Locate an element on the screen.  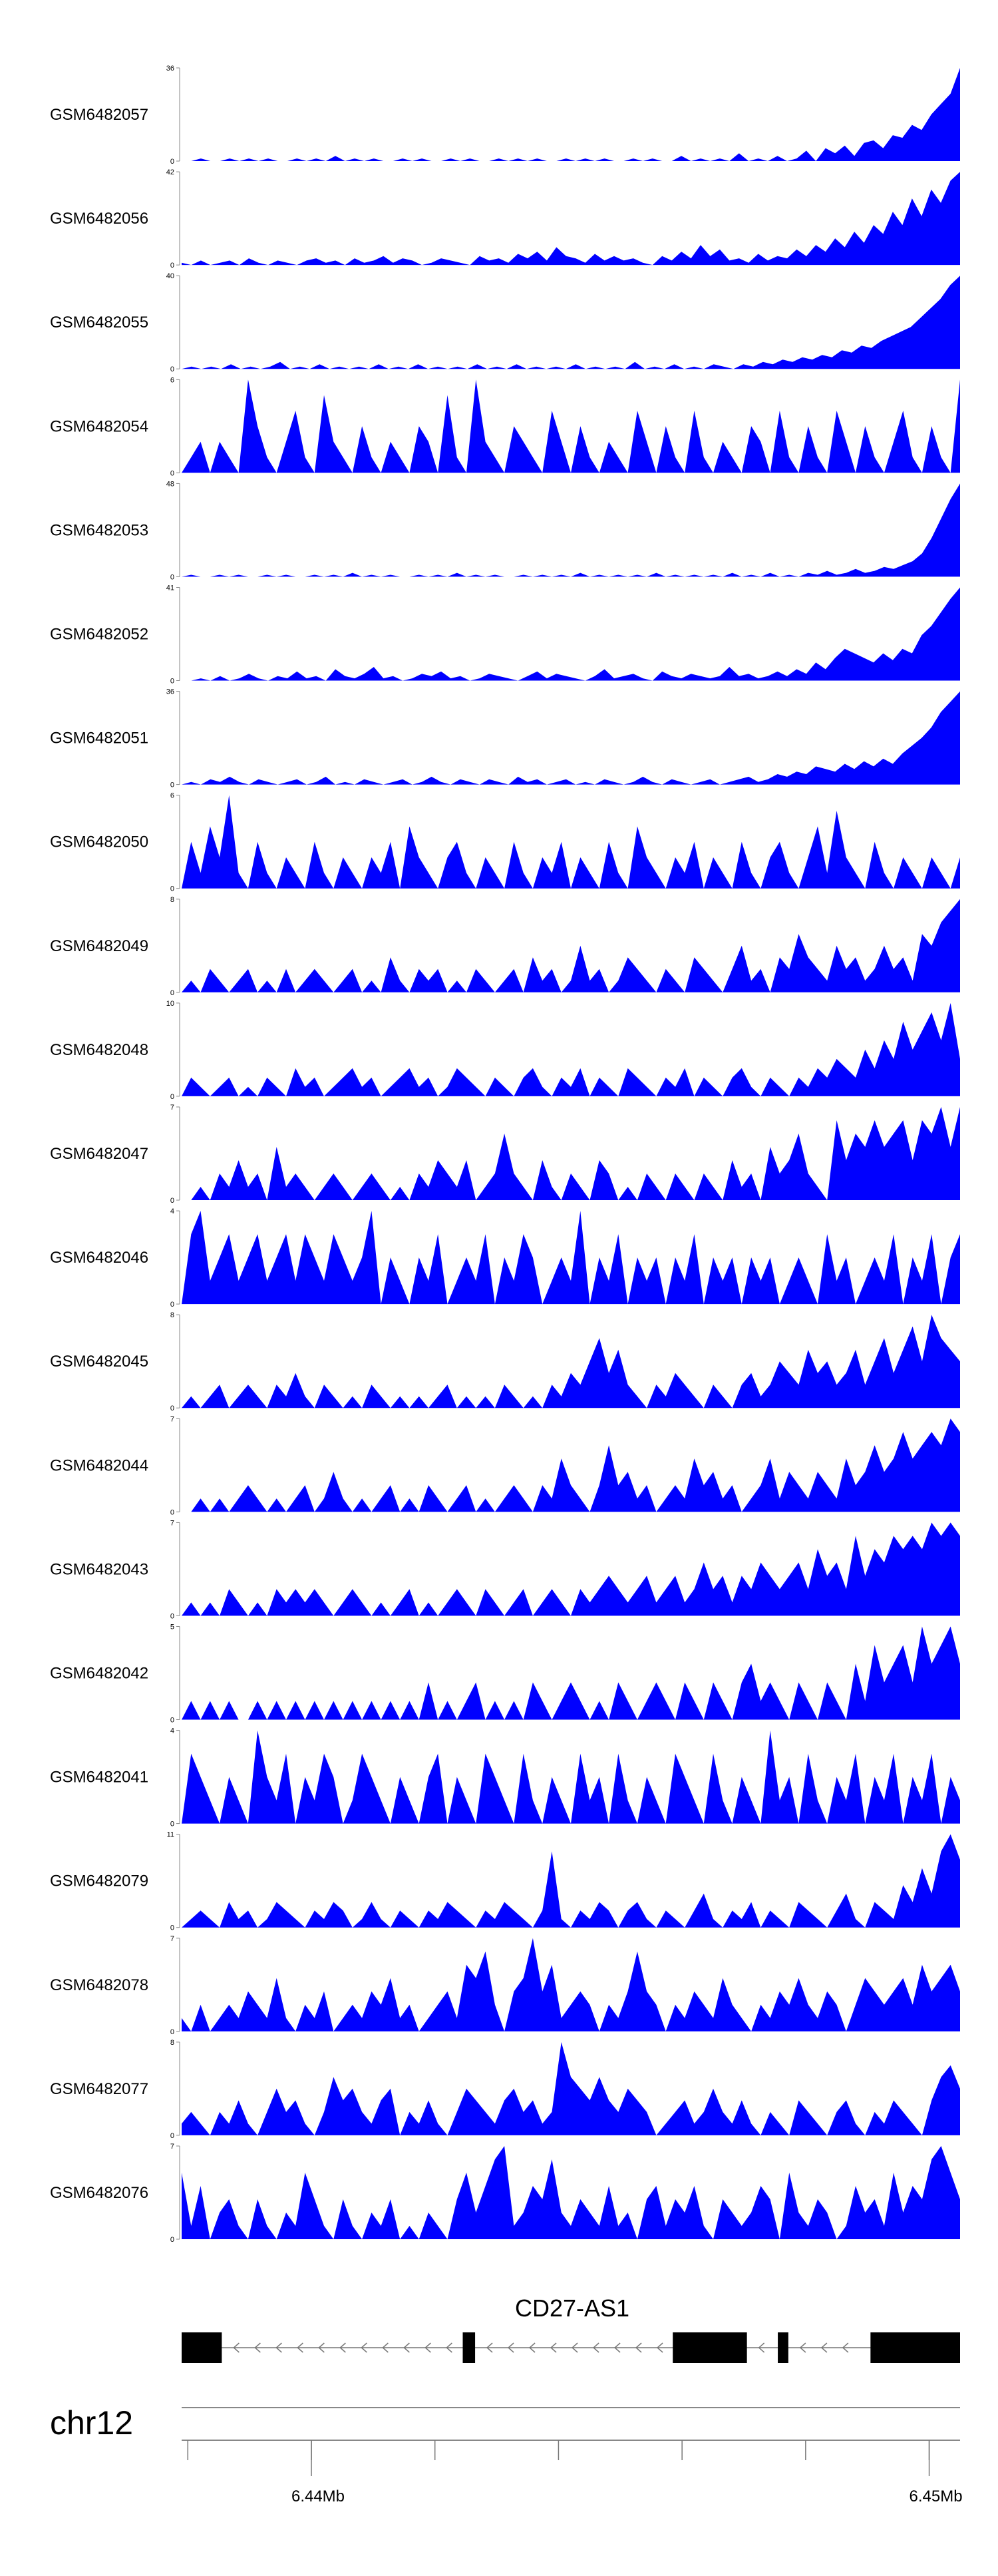
axis-tick-label: 6.44Mb is located at coordinates (318, 2496).